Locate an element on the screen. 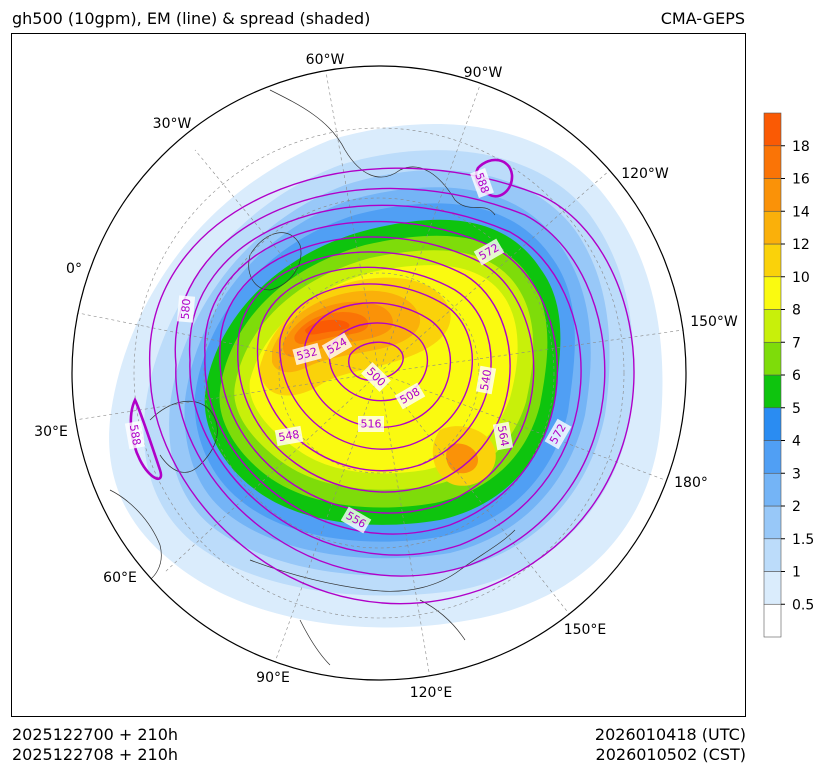  coast-india is located at coordinates (315, 642).